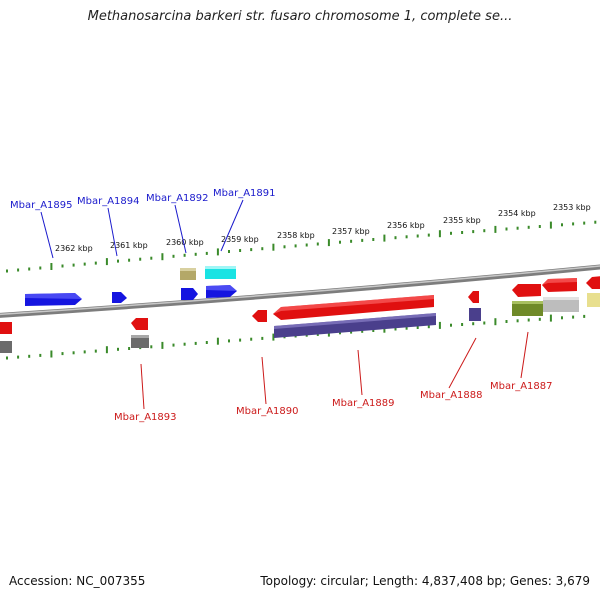  I want to click on scale-label: 2354 kbp, so click(517, 213).